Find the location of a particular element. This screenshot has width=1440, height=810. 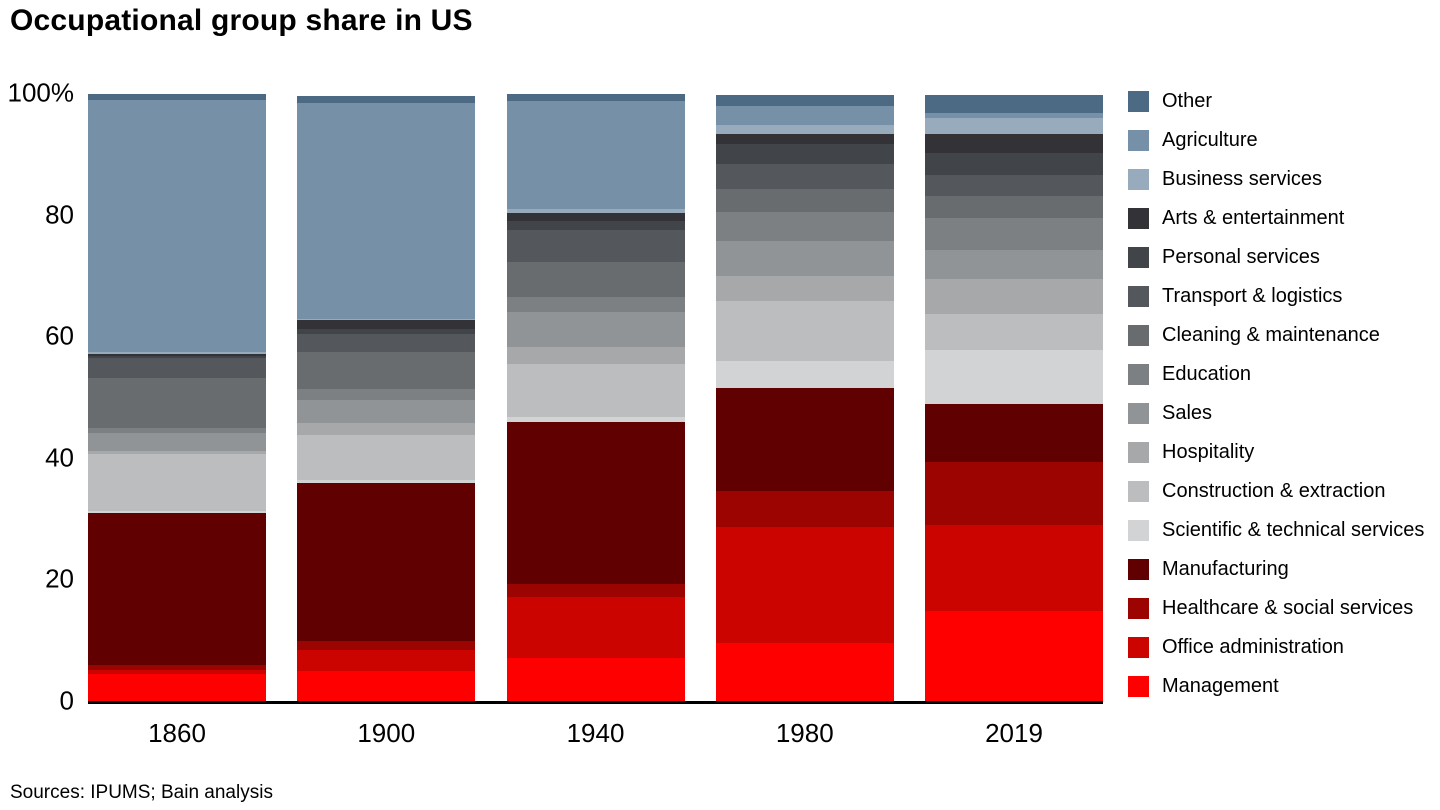

legend-item: Sales is located at coordinates (1278, 413).